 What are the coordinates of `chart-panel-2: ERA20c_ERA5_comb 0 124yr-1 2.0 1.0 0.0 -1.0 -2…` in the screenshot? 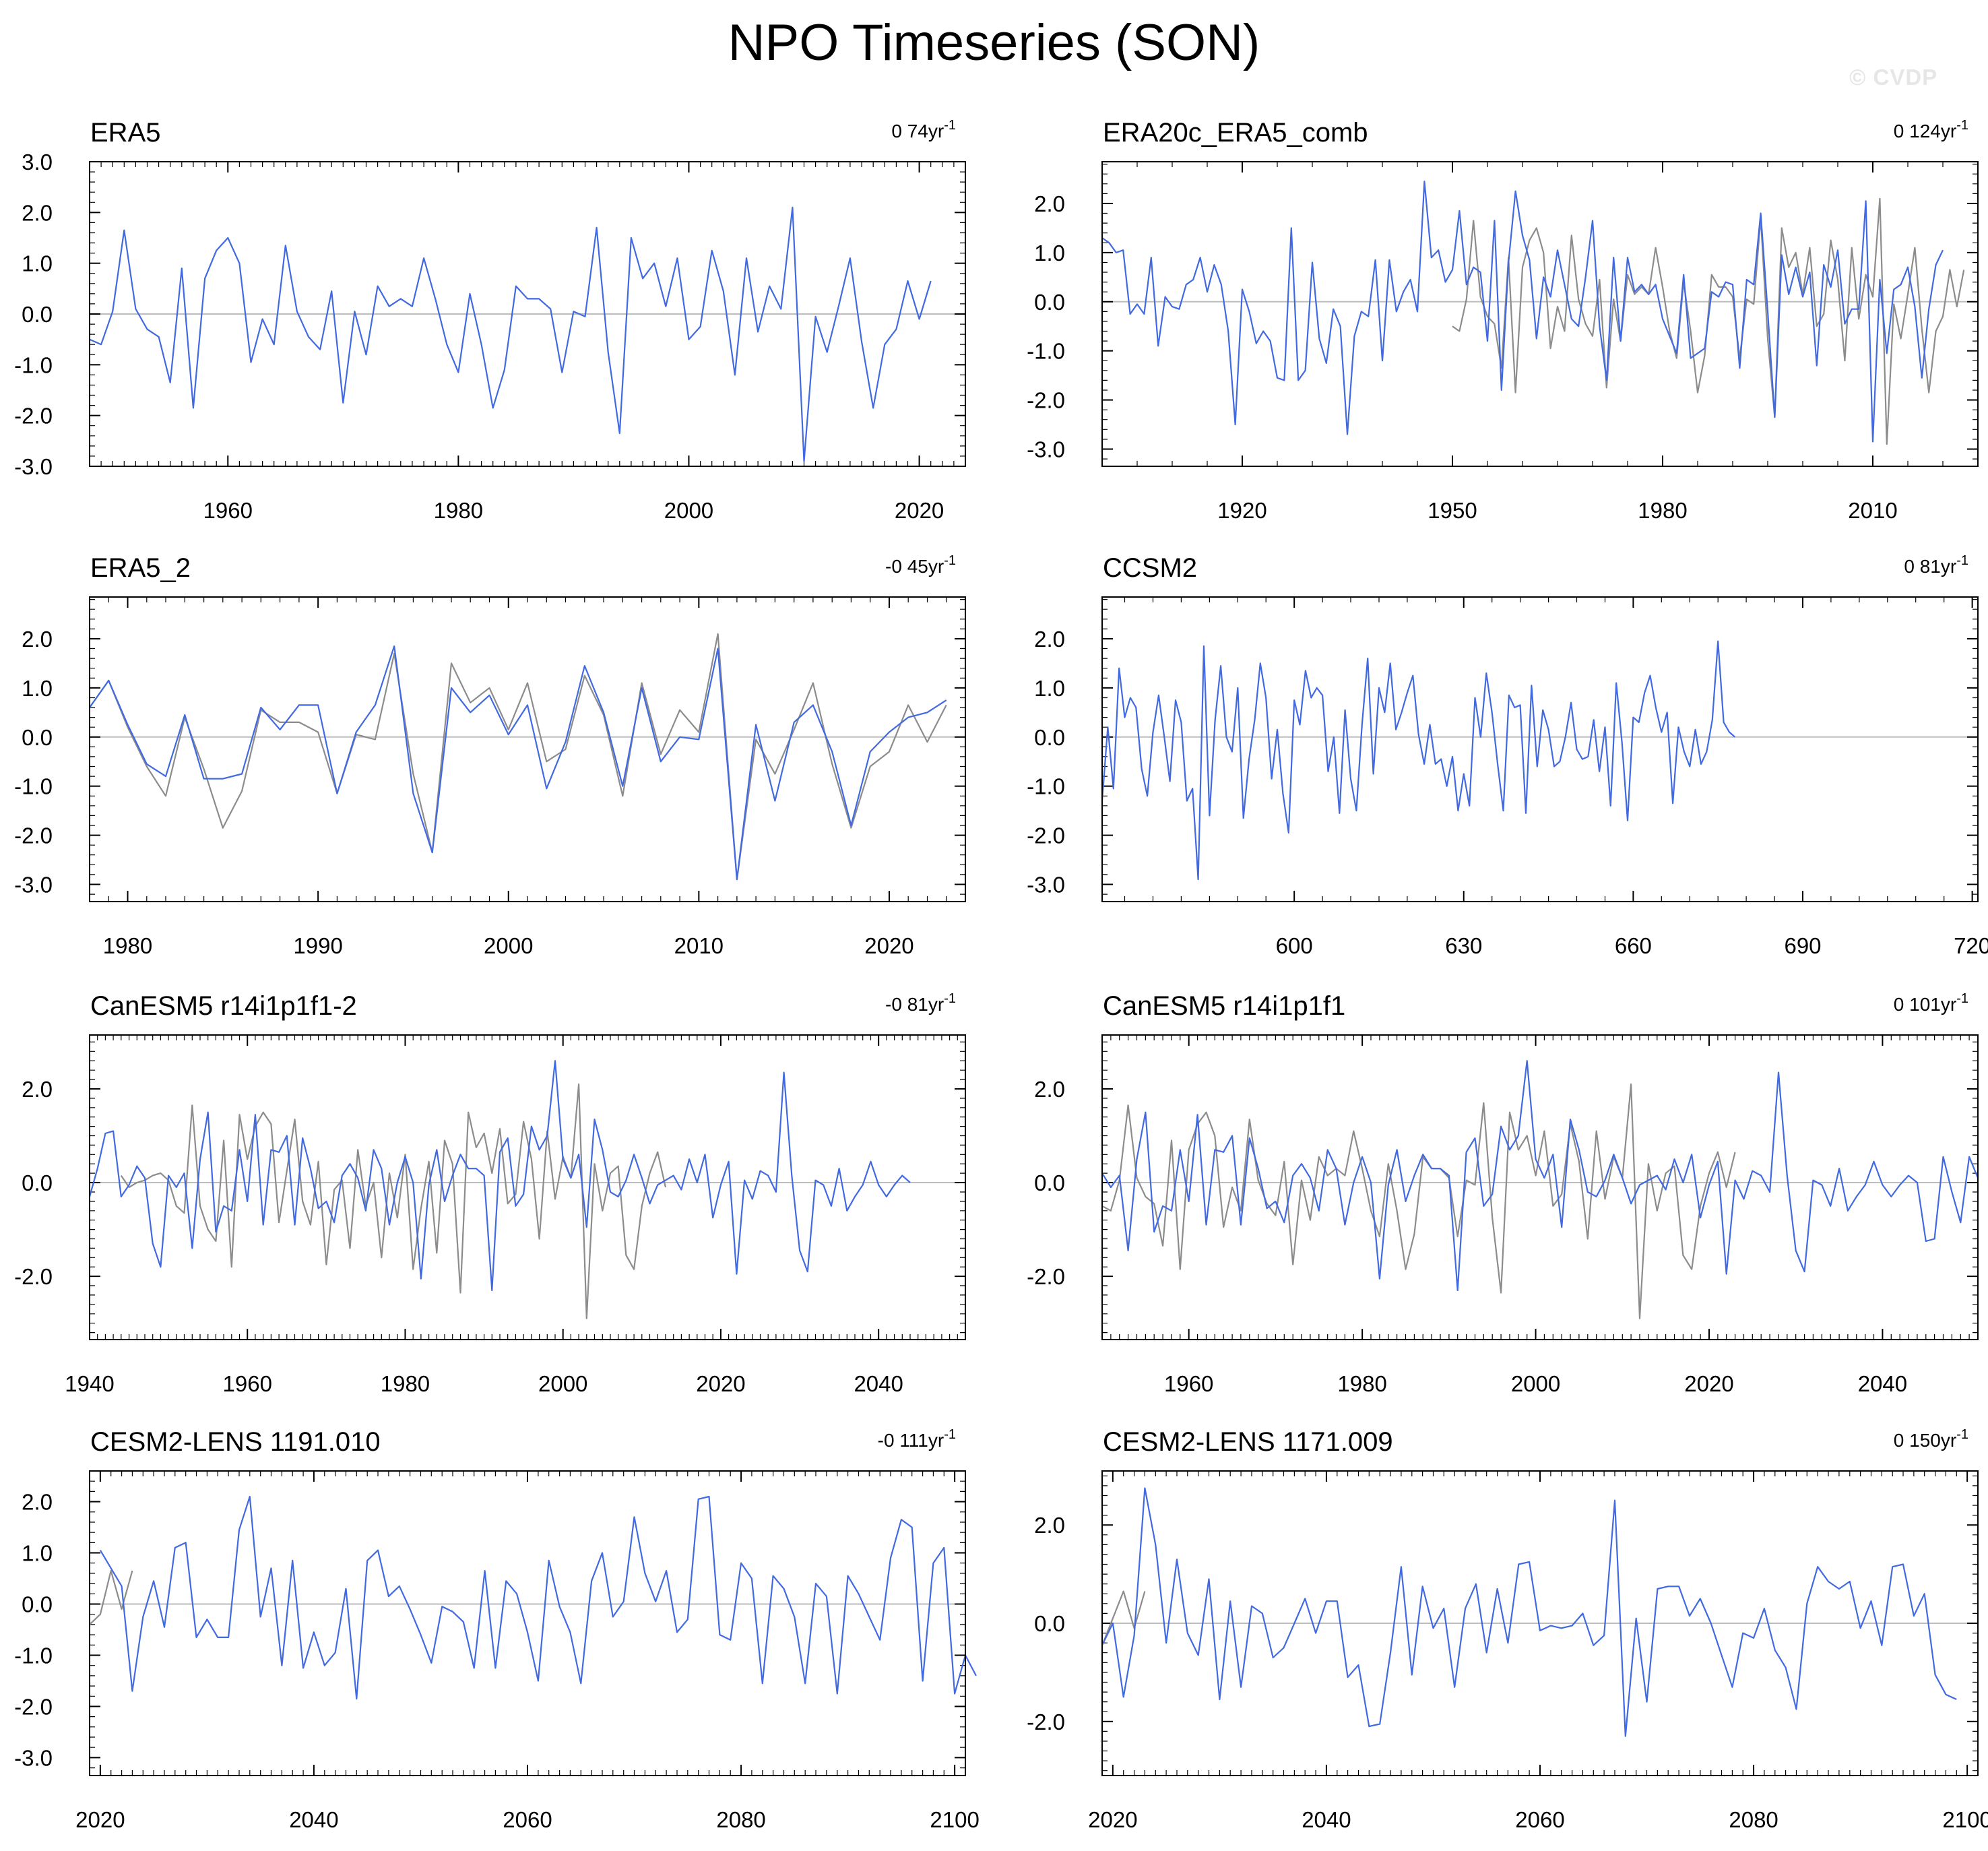 It's located at (1503, 321).